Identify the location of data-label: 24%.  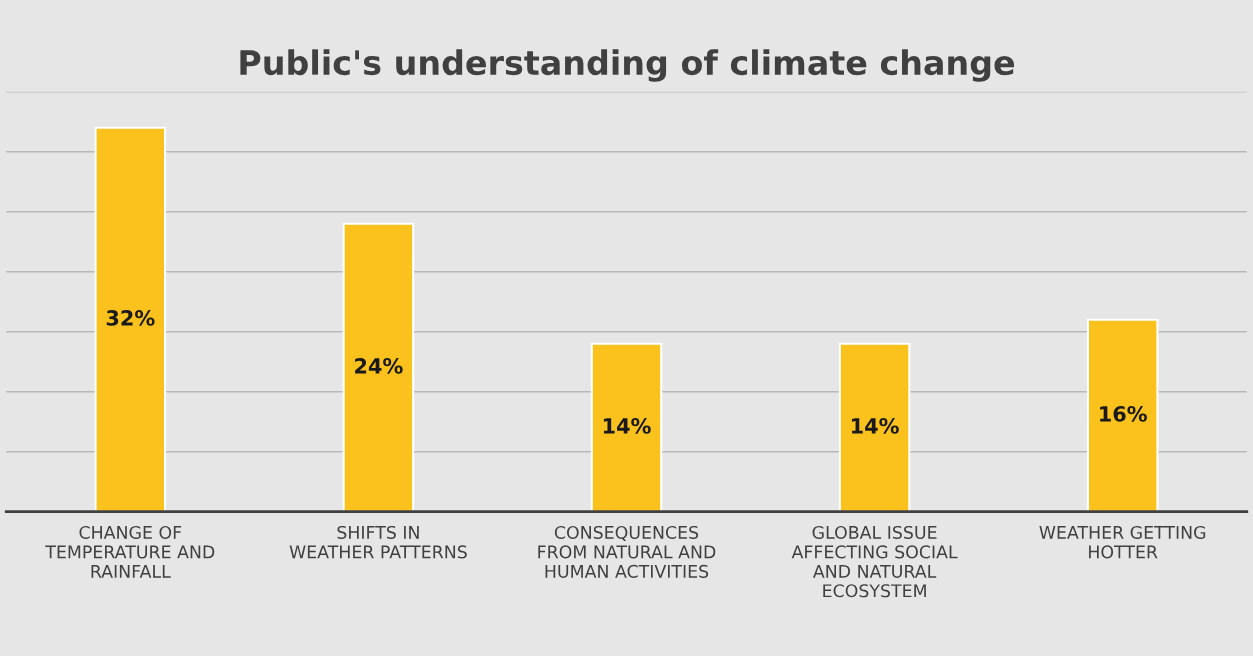
(379, 366).